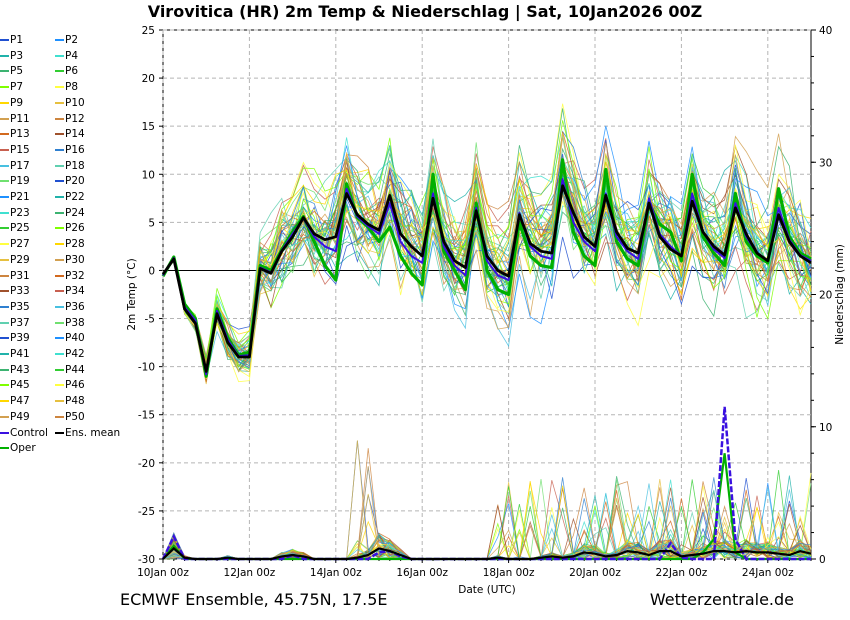  What do you see at coordinates (75, 275) in the screenshot?
I see `legend-label: P32` at bounding box center [75, 275].